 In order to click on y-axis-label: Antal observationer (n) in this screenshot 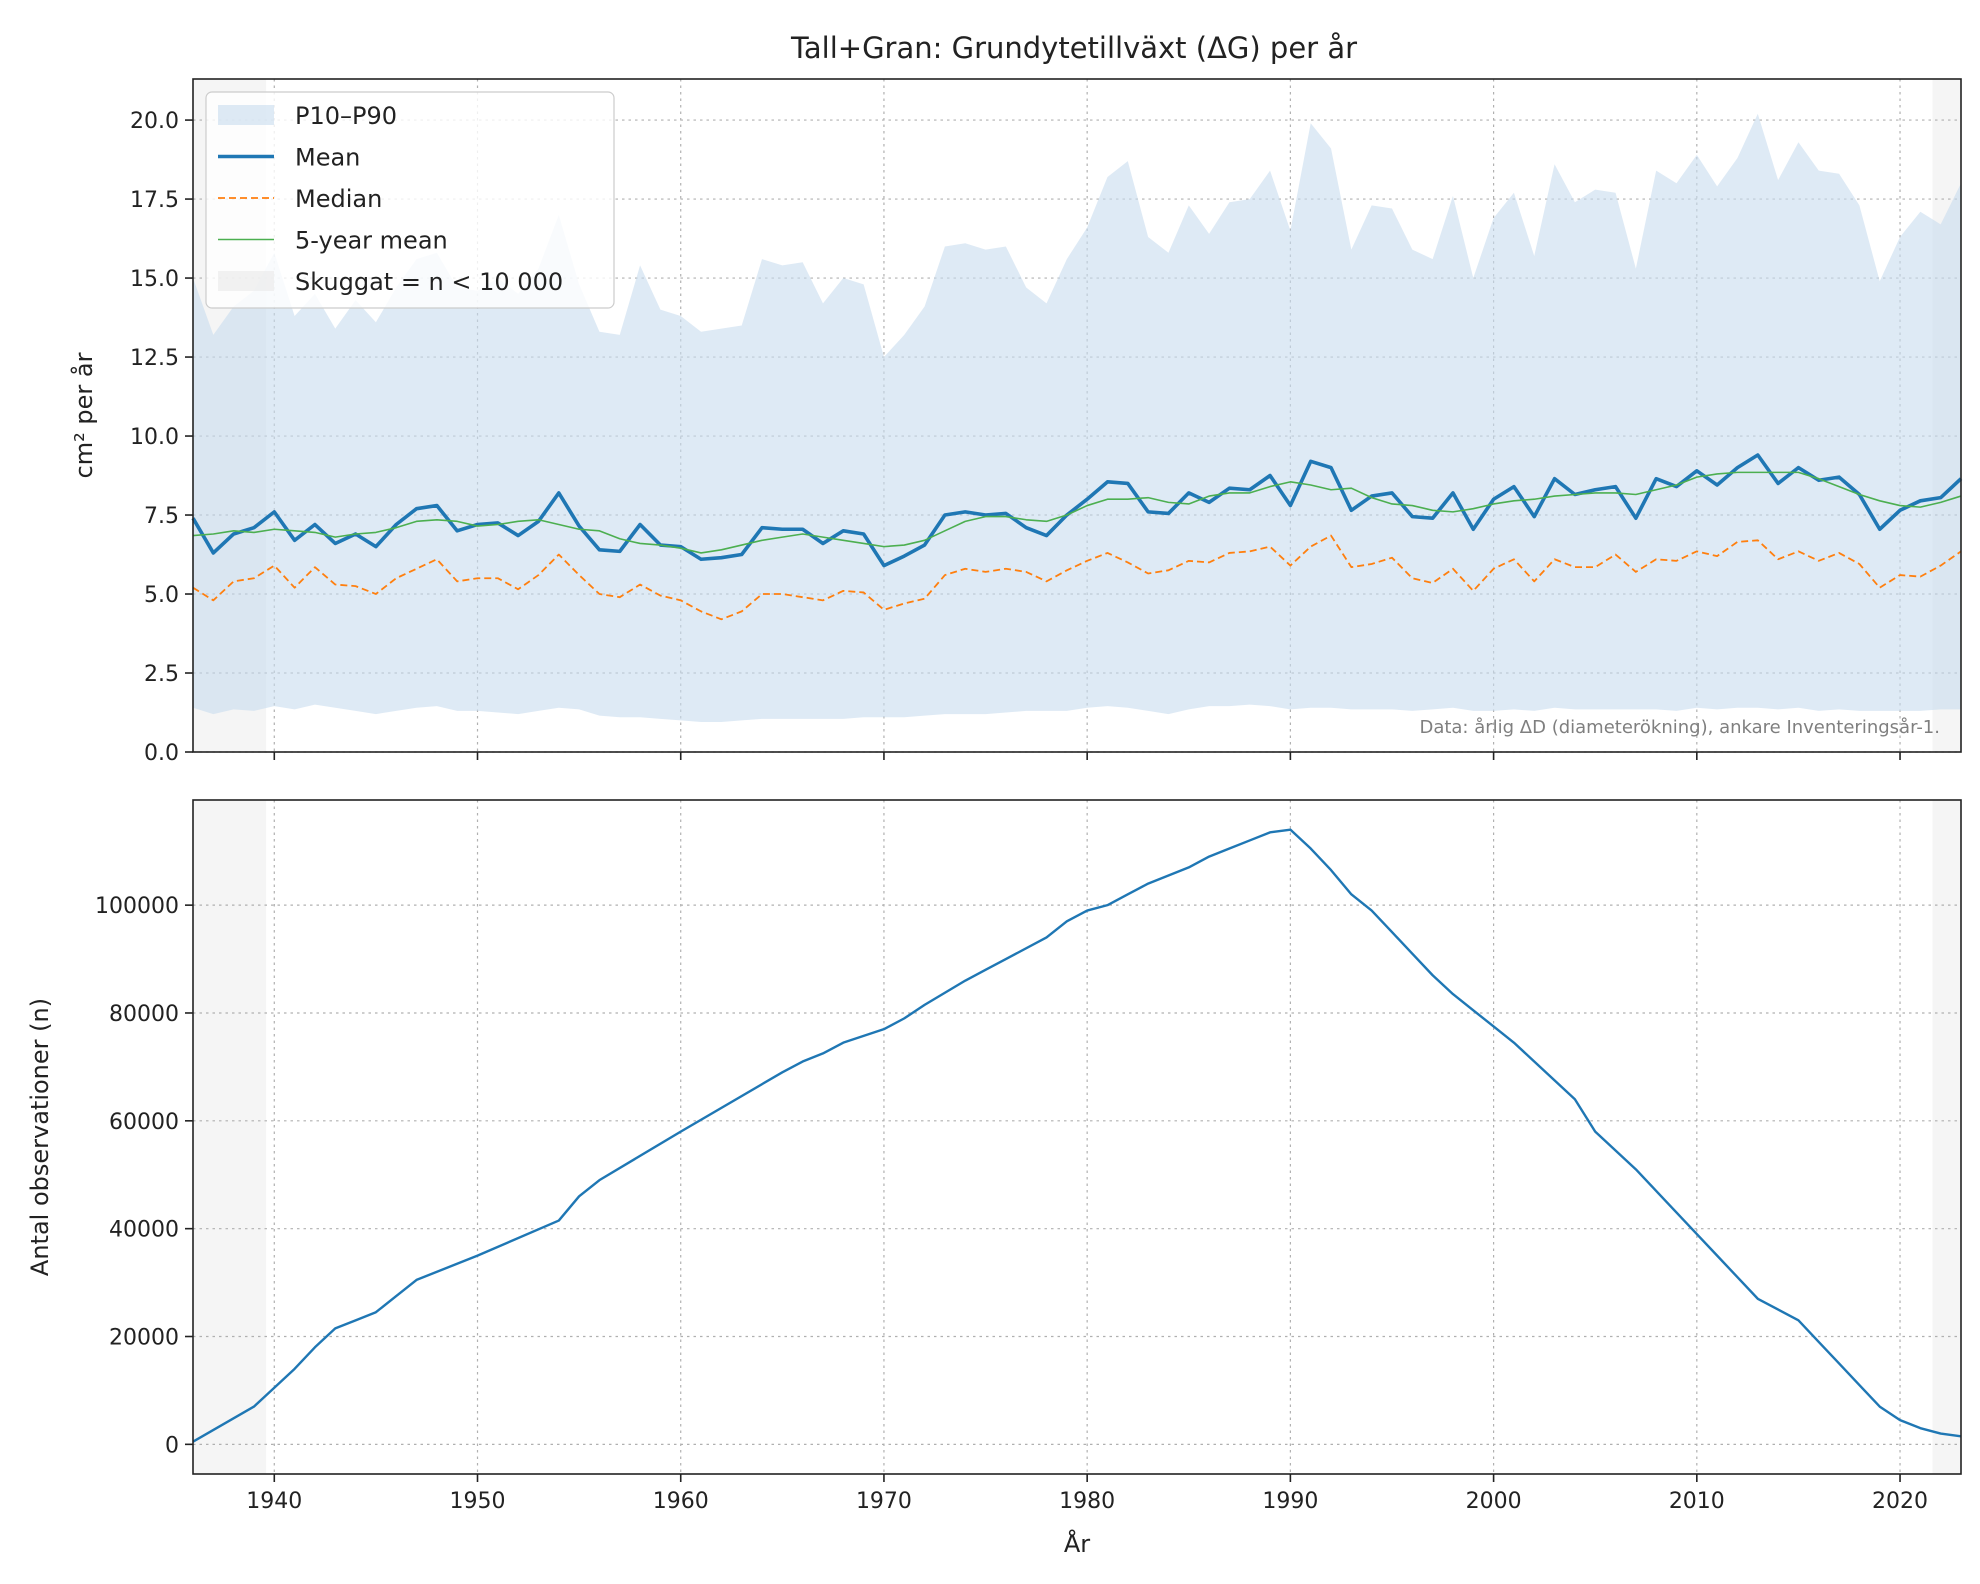, I will do `click(40, 1137)`.